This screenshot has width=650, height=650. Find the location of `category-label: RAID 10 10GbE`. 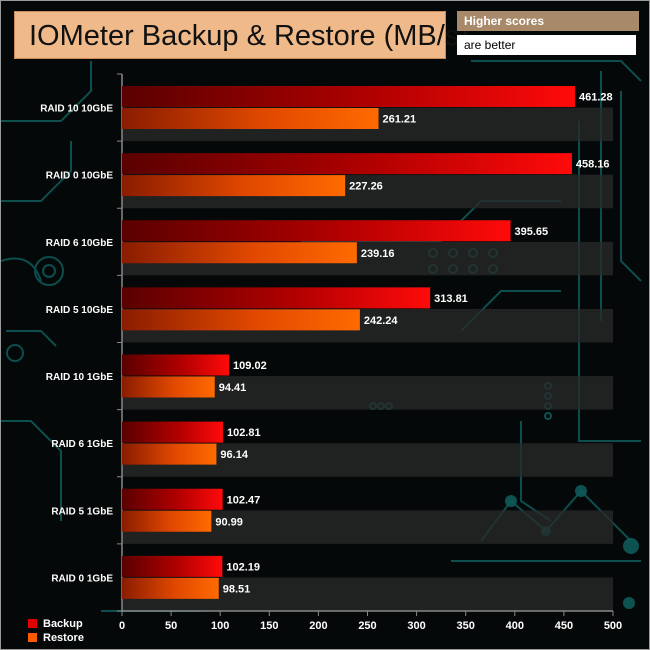

category-label: RAID 10 10GbE is located at coordinates (76, 109).